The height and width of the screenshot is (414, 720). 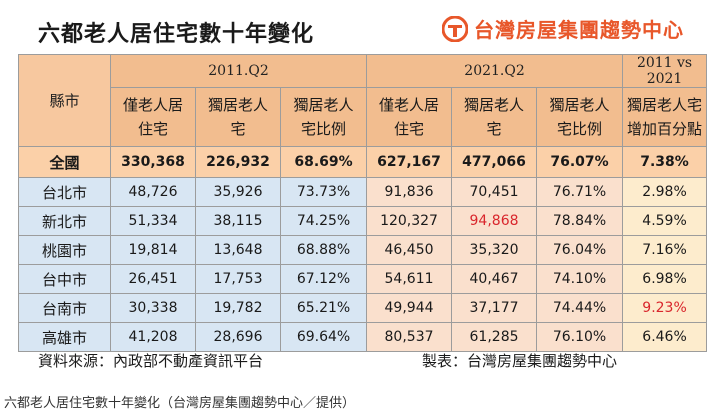 I want to click on cell: 226,932, so click(x=238, y=162).